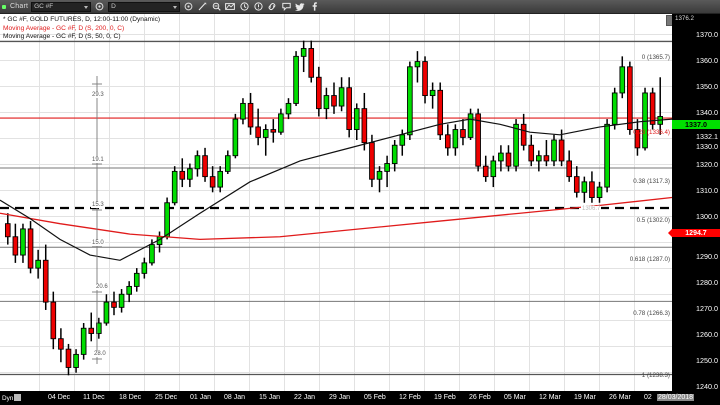 This screenshot has height=405, width=720. What do you see at coordinates (651, 313) in the screenshot?
I see `fib-label-078: 0.78 (1266.3)` at bounding box center [651, 313].